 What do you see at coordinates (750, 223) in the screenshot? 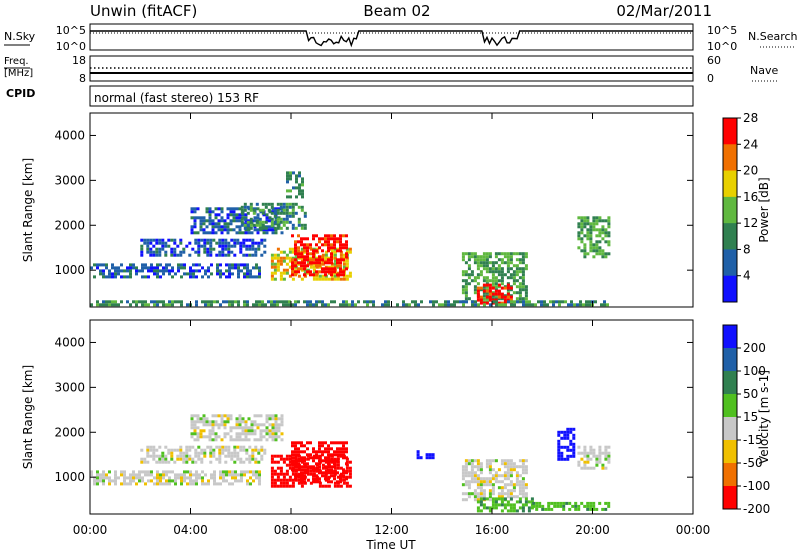
I see `power-colorbar-tick-label: 12` at bounding box center [750, 223].